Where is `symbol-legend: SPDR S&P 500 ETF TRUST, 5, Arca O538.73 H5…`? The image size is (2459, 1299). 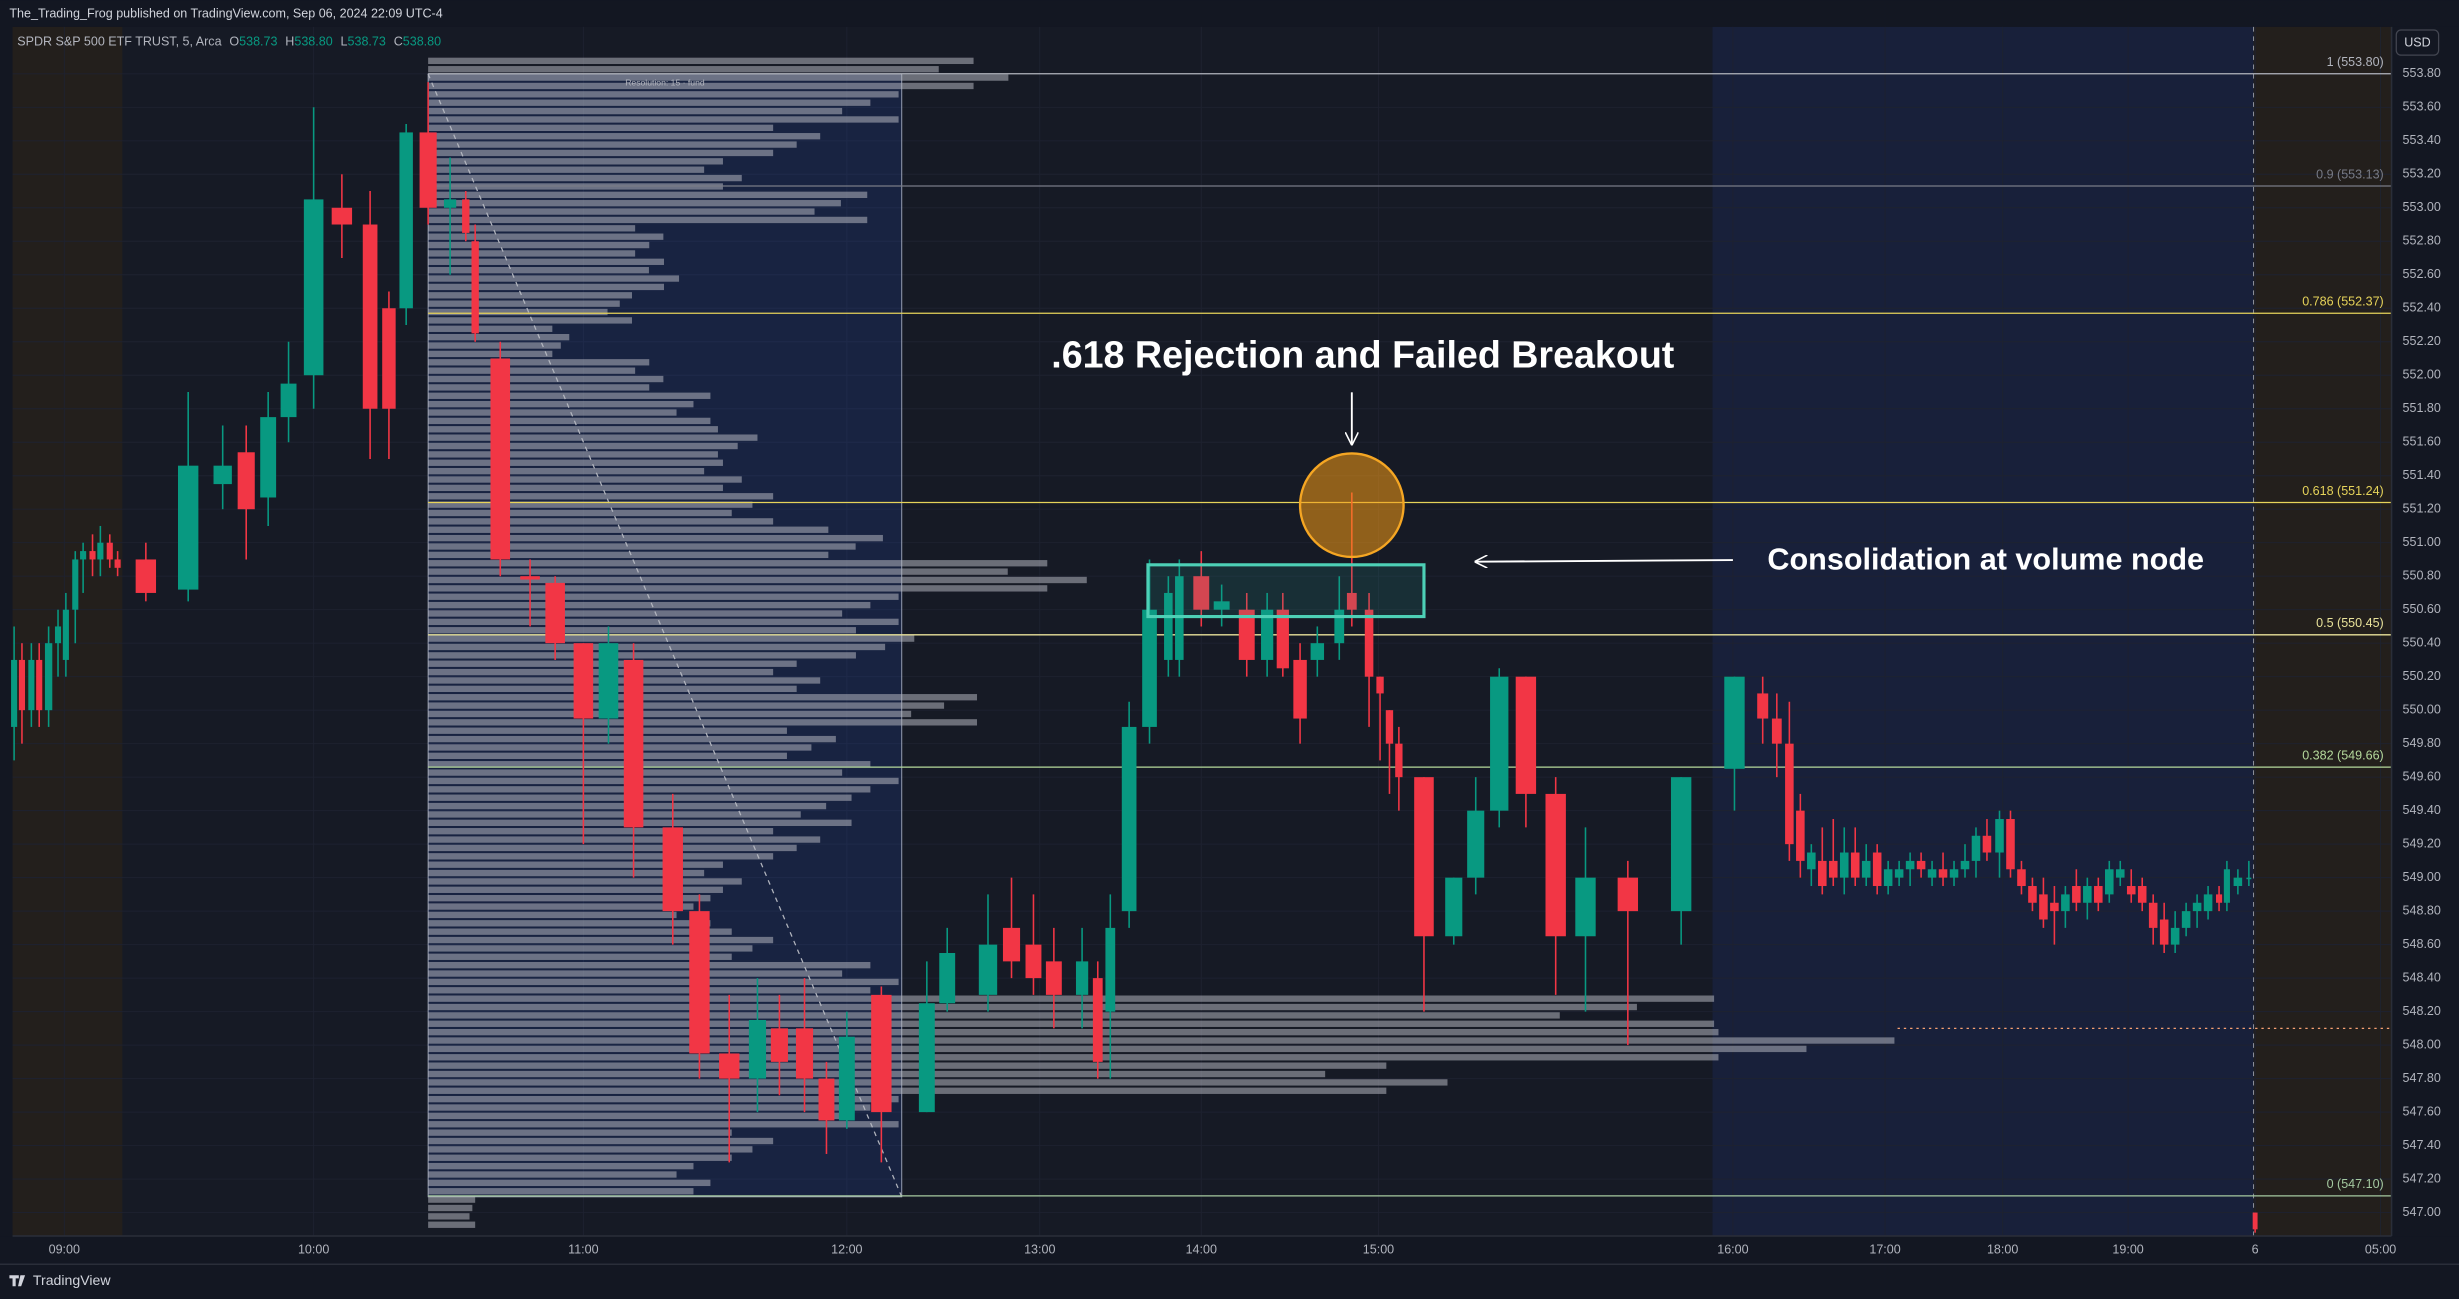 symbol-legend: SPDR S&P 500 ETF TRUST, 5, Arca O538.73 H5… is located at coordinates (229, 42).